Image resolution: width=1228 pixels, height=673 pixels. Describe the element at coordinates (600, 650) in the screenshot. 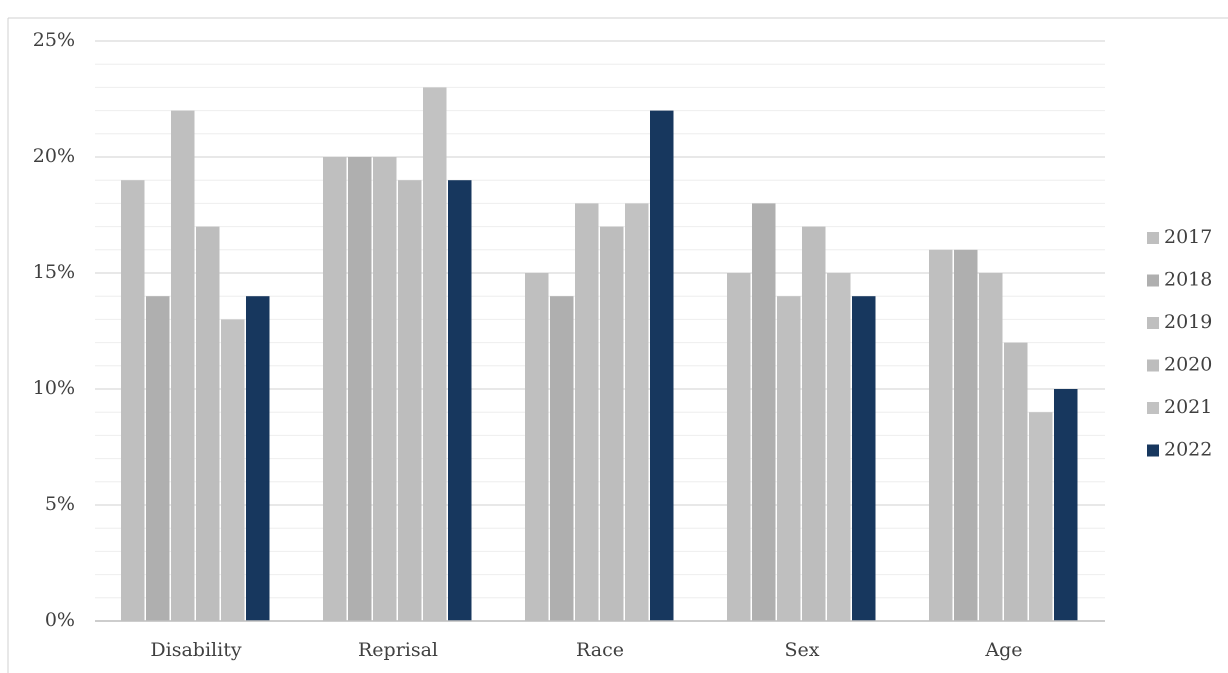

I see `x-tick-label: Race` at that location.